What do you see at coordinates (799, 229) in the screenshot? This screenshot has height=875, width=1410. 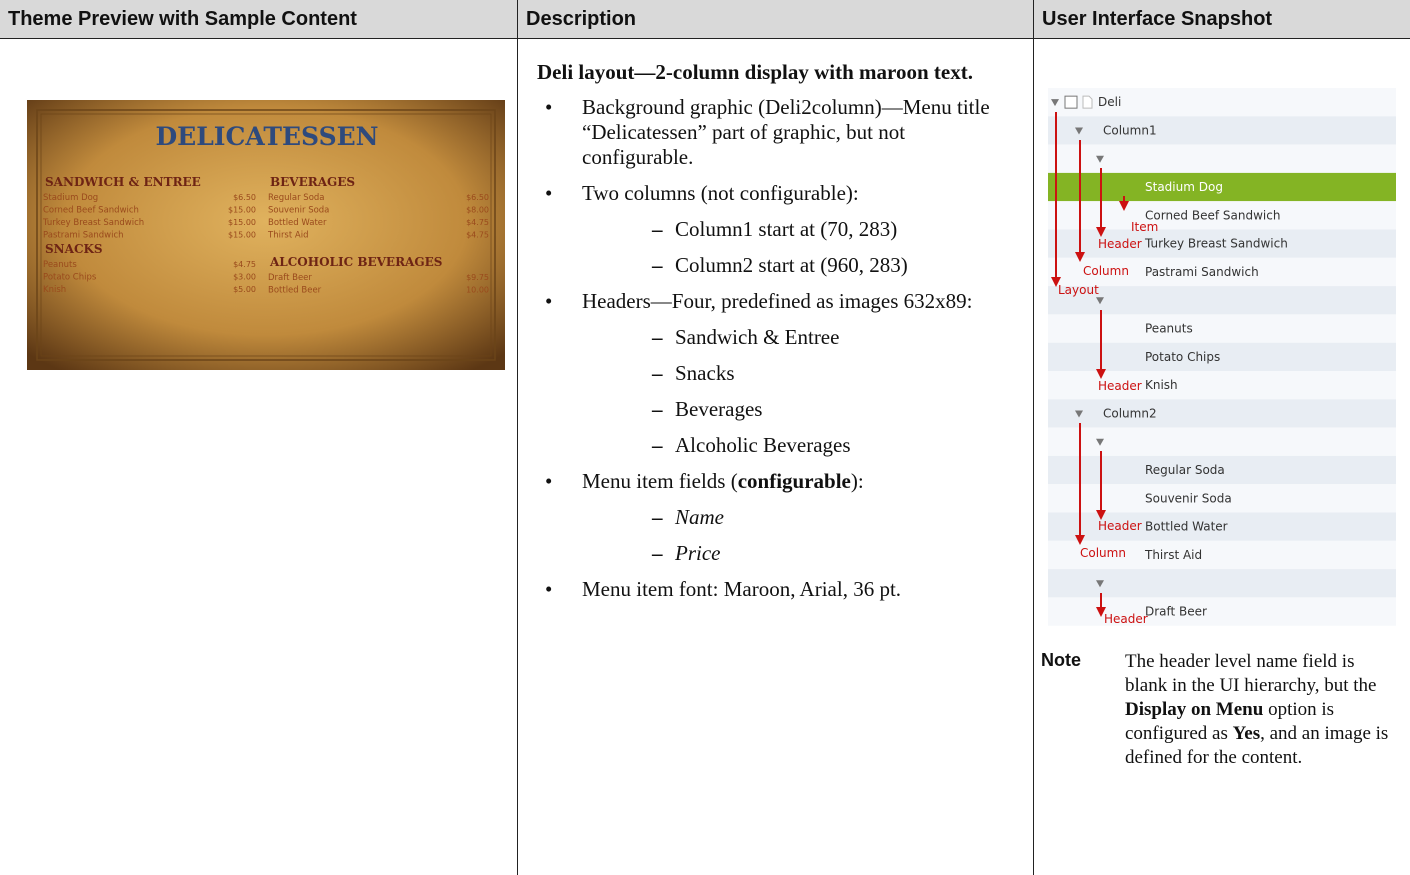 I see `sub-bullet: Column1 start at (70, 283)` at bounding box center [799, 229].